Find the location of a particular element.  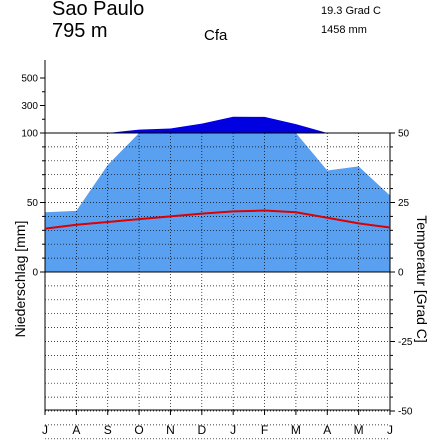

temperature-line is located at coordinates (217, 219).